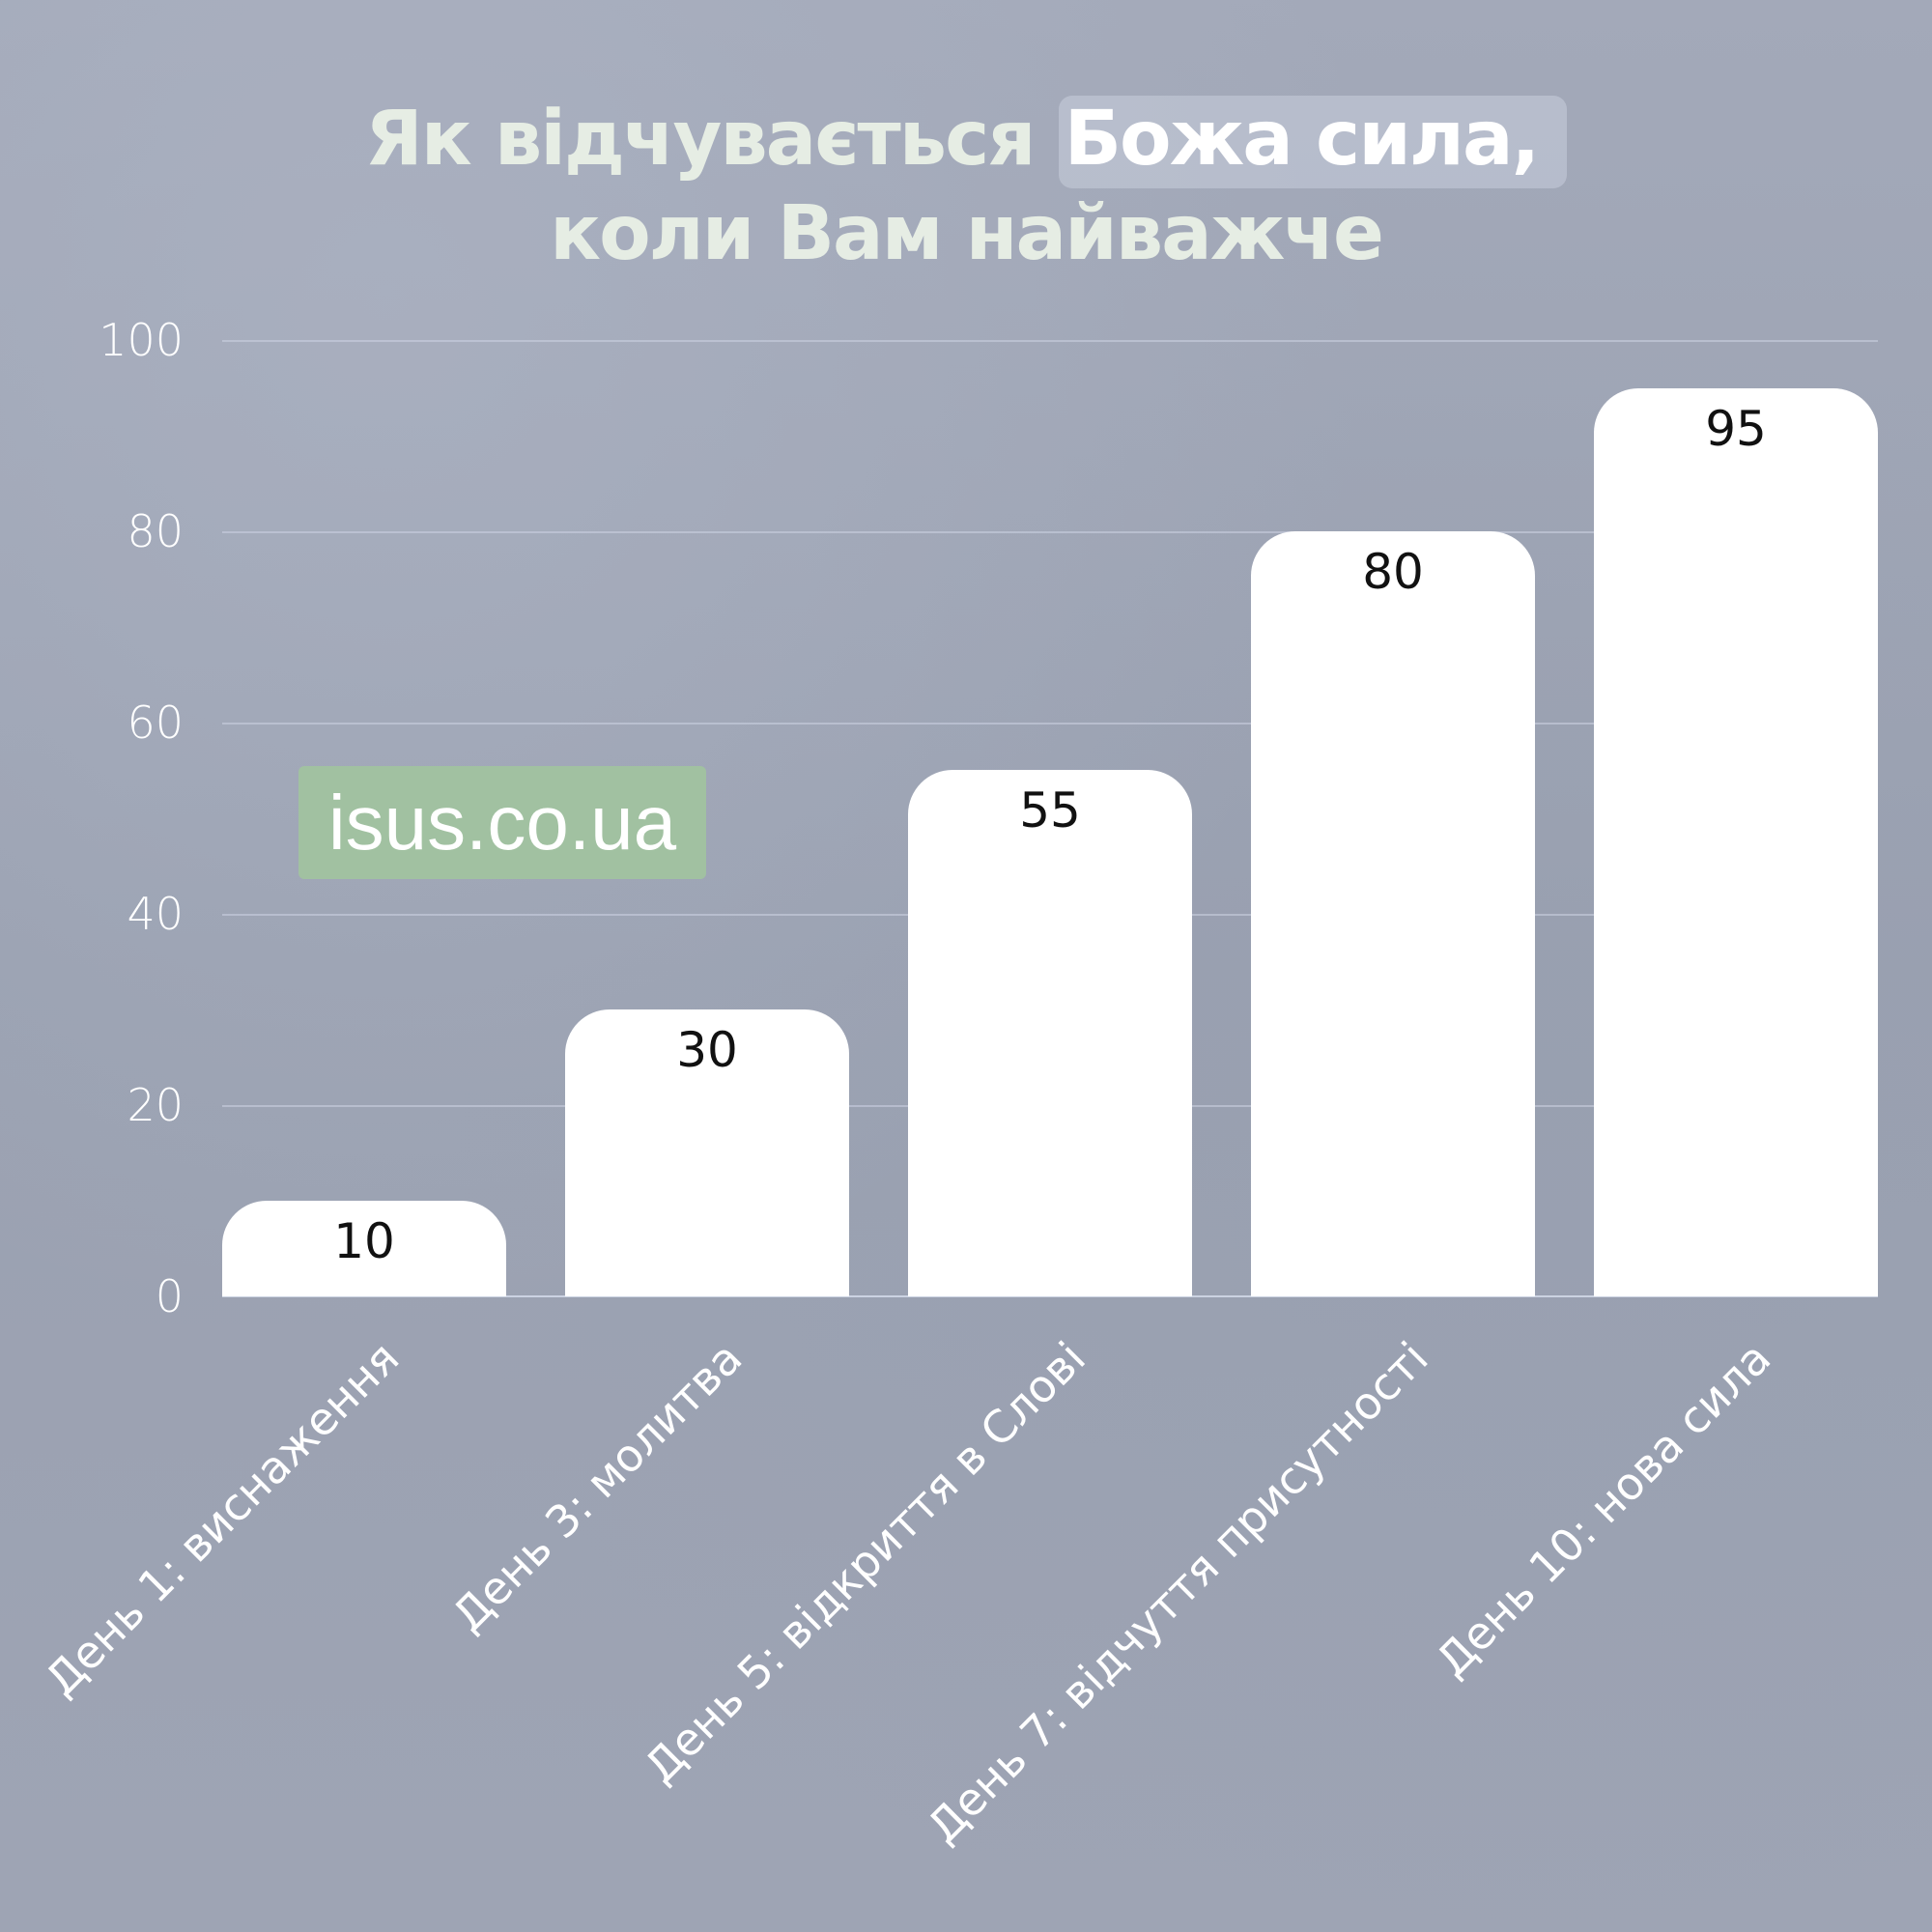  What do you see at coordinates (222, 1518) in the screenshot?
I see `x-label-day-1: День 1: виснаження` at bounding box center [222, 1518].